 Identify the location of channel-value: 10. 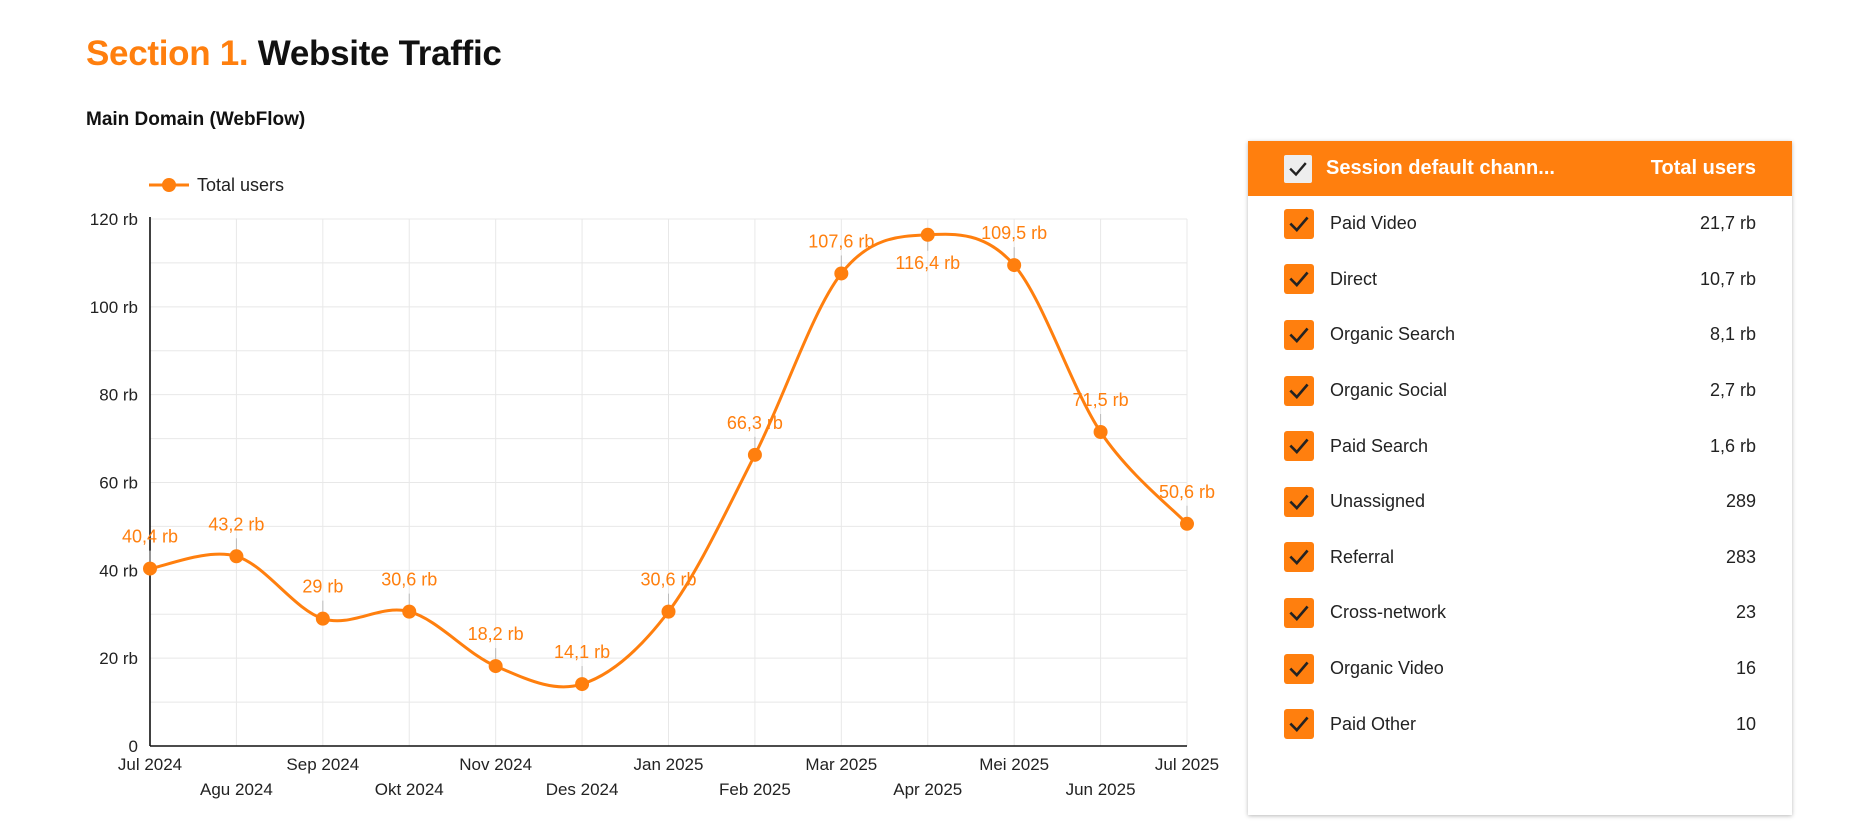
(1745, 723).